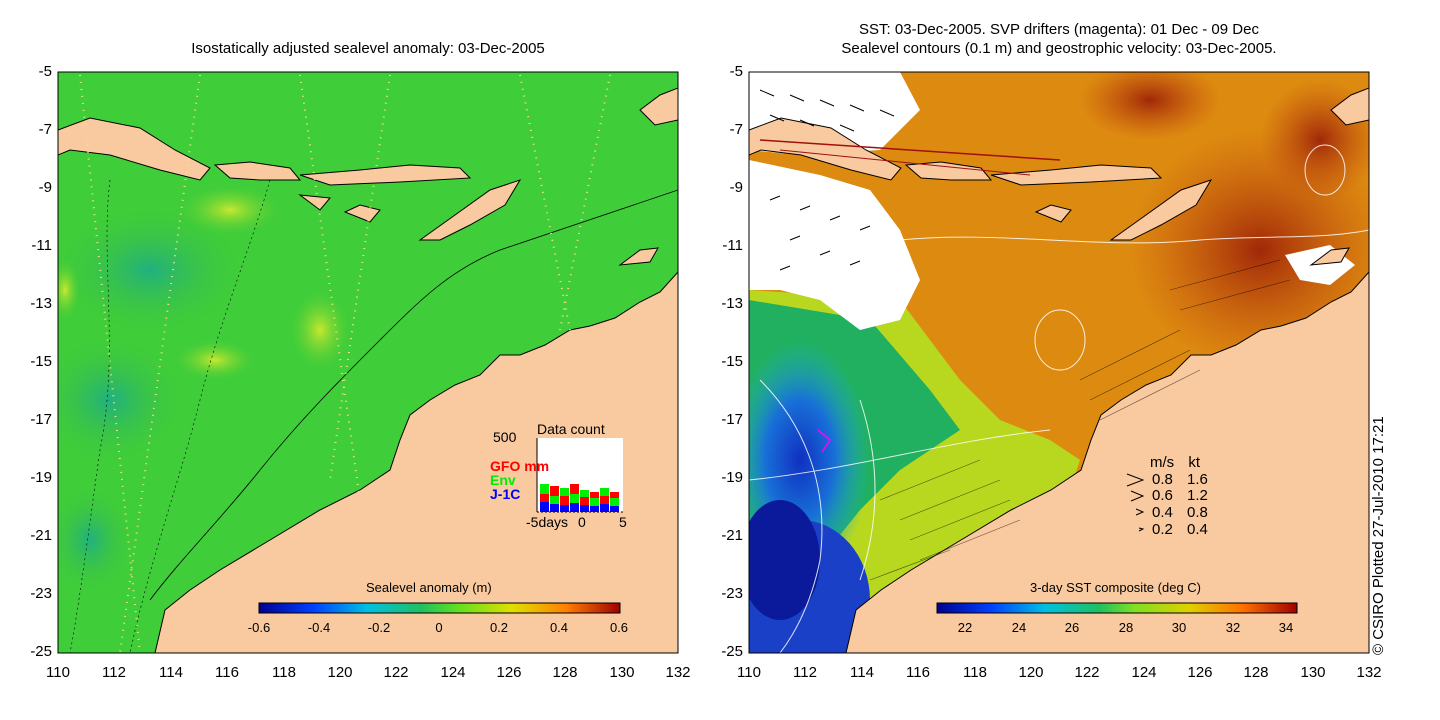 This screenshot has height=720, width=1440. What do you see at coordinates (41, 535) in the screenshot?
I see `left-y-tick: -21` at bounding box center [41, 535].